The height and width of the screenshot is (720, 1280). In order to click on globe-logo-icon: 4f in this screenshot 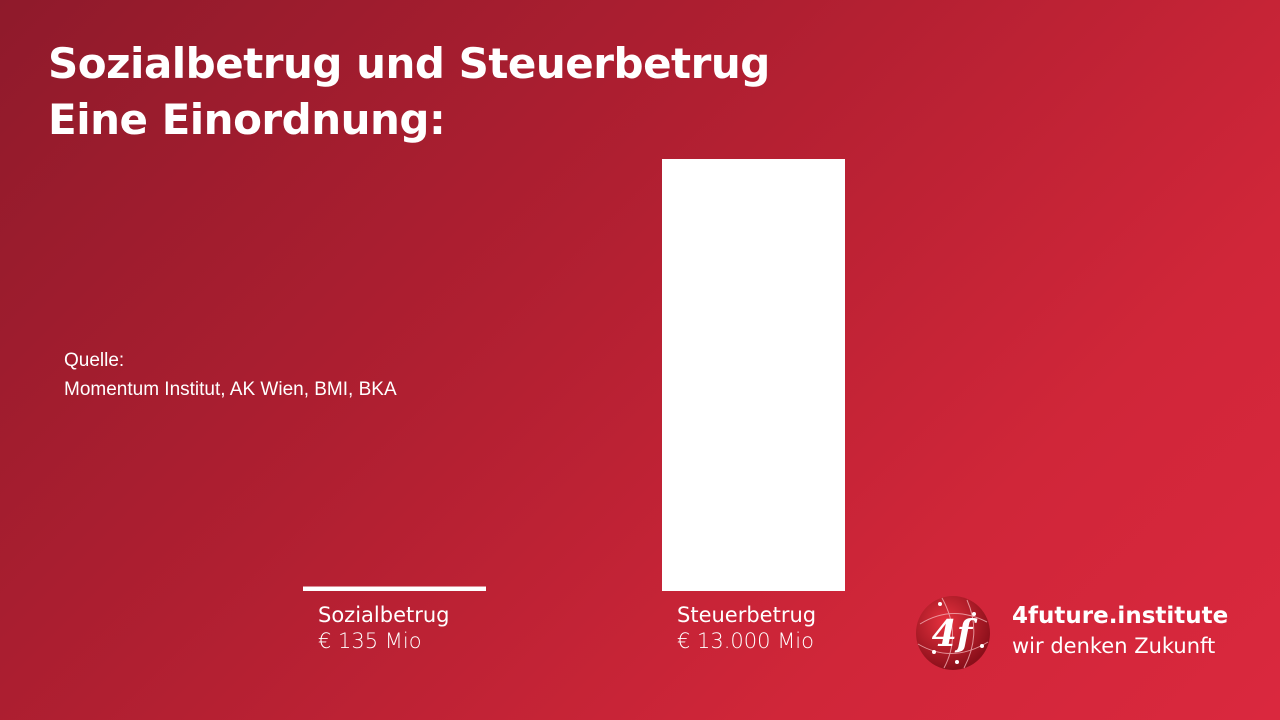, I will do `click(953, 633)`.